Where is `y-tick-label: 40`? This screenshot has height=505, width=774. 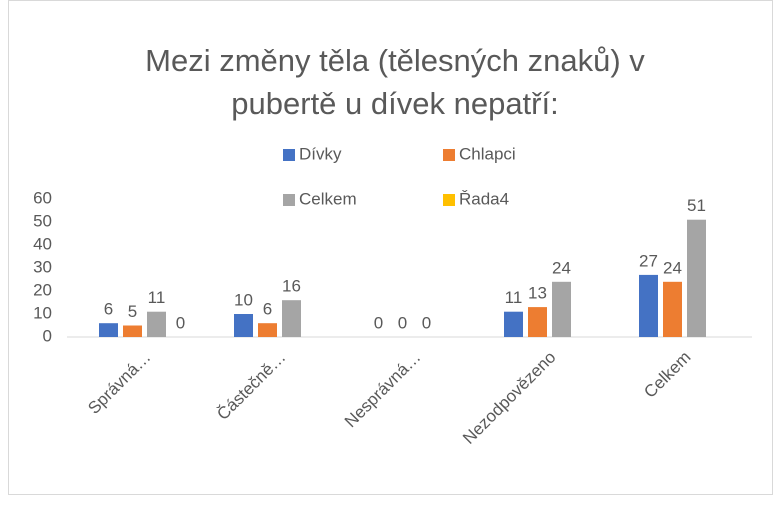
y-tick-label: 40 is located at coordinates (42, 243).